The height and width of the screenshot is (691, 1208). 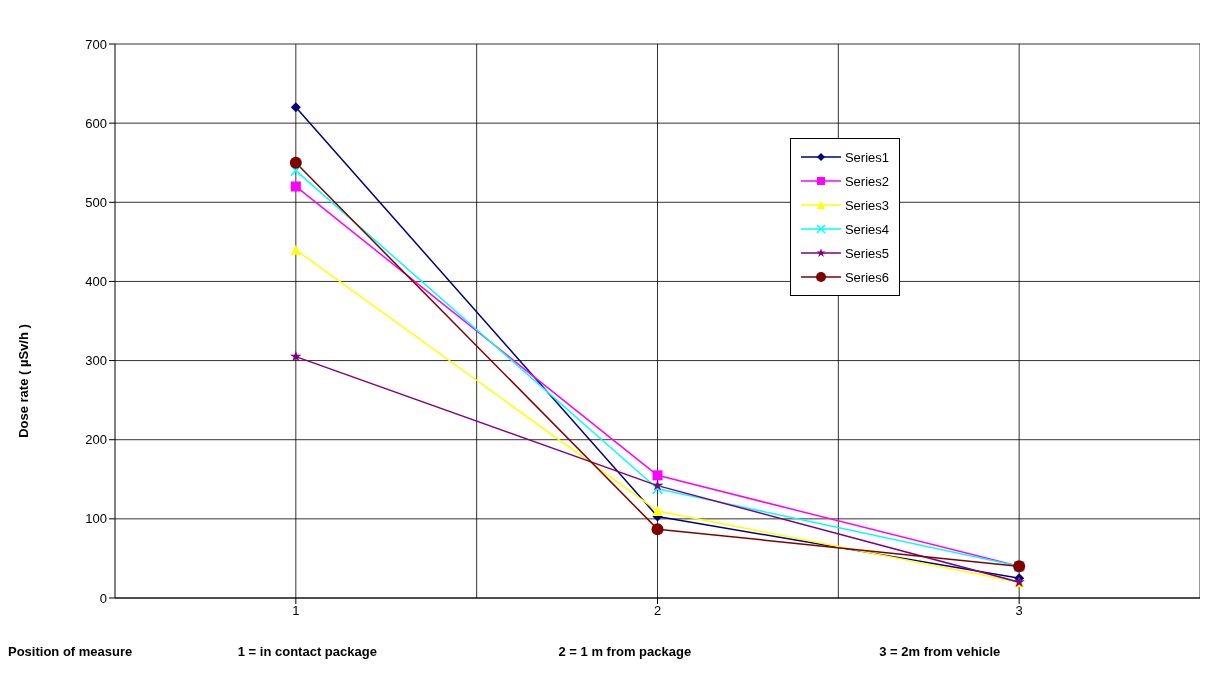 What do you see at coordinates (103, 598) in the screenshot?
I see `y-tick-label: 0` at bounding box center [103, 598].